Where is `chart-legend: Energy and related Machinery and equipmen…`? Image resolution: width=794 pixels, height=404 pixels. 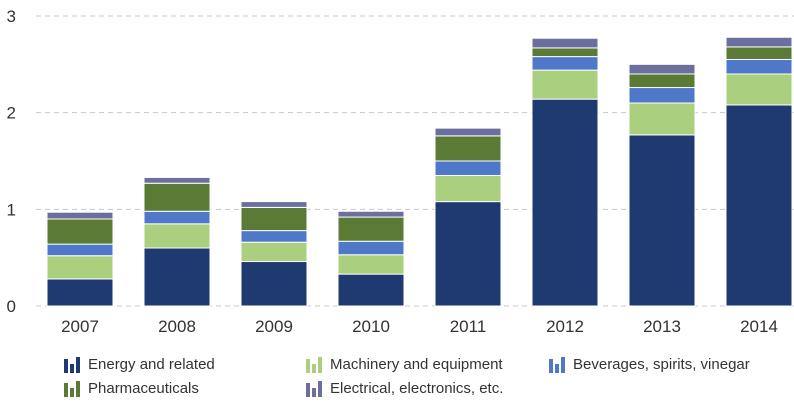 chart-legend: Energy and related Machinery and equipmen… is located at coordinates (397, 377).